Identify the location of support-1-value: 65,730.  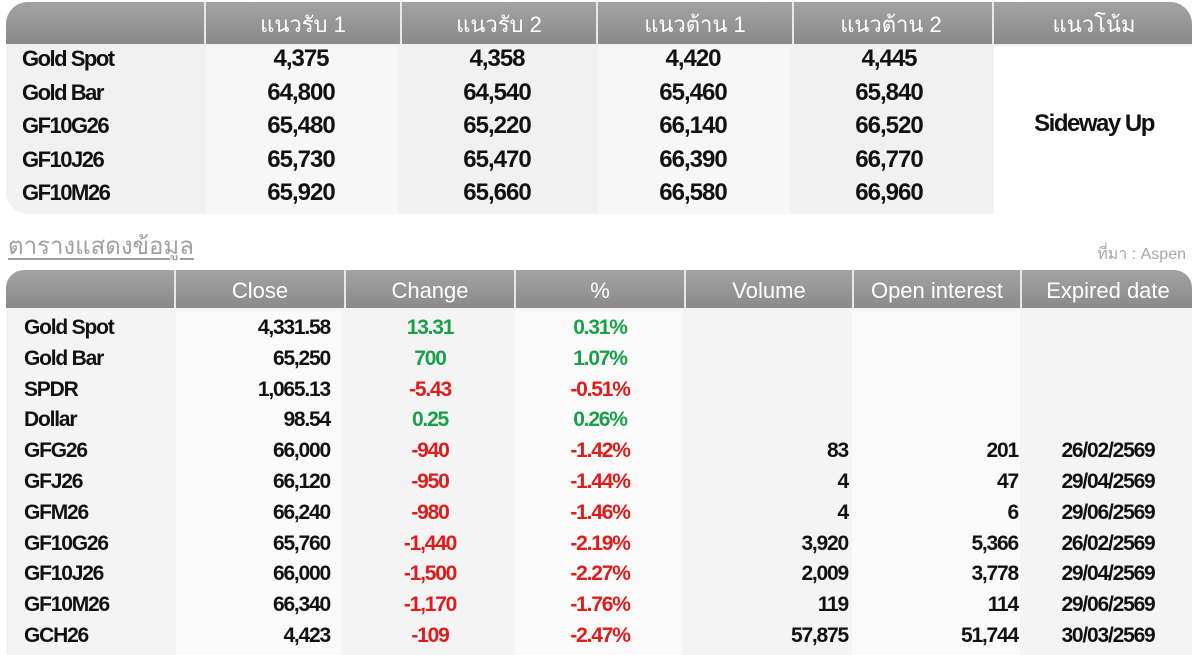
(301, 159).